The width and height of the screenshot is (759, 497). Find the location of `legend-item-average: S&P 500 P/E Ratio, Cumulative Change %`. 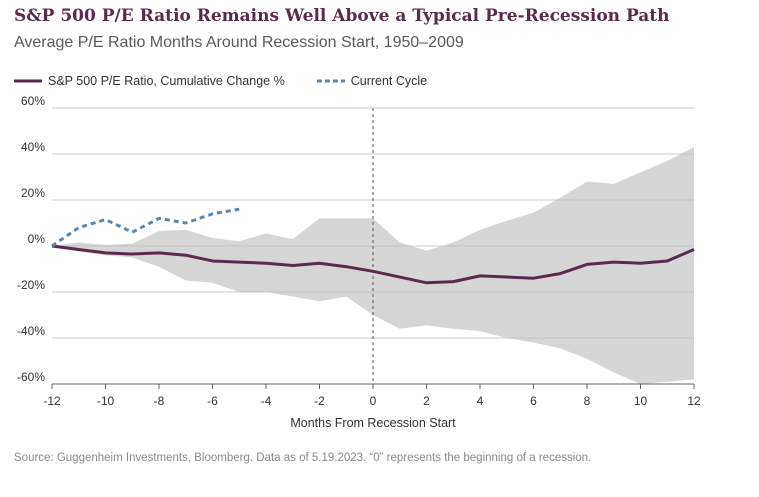

legend-item-average: S&P 500 P/E Ratio, Cumulative Change % is located at coordinates (149, 81).